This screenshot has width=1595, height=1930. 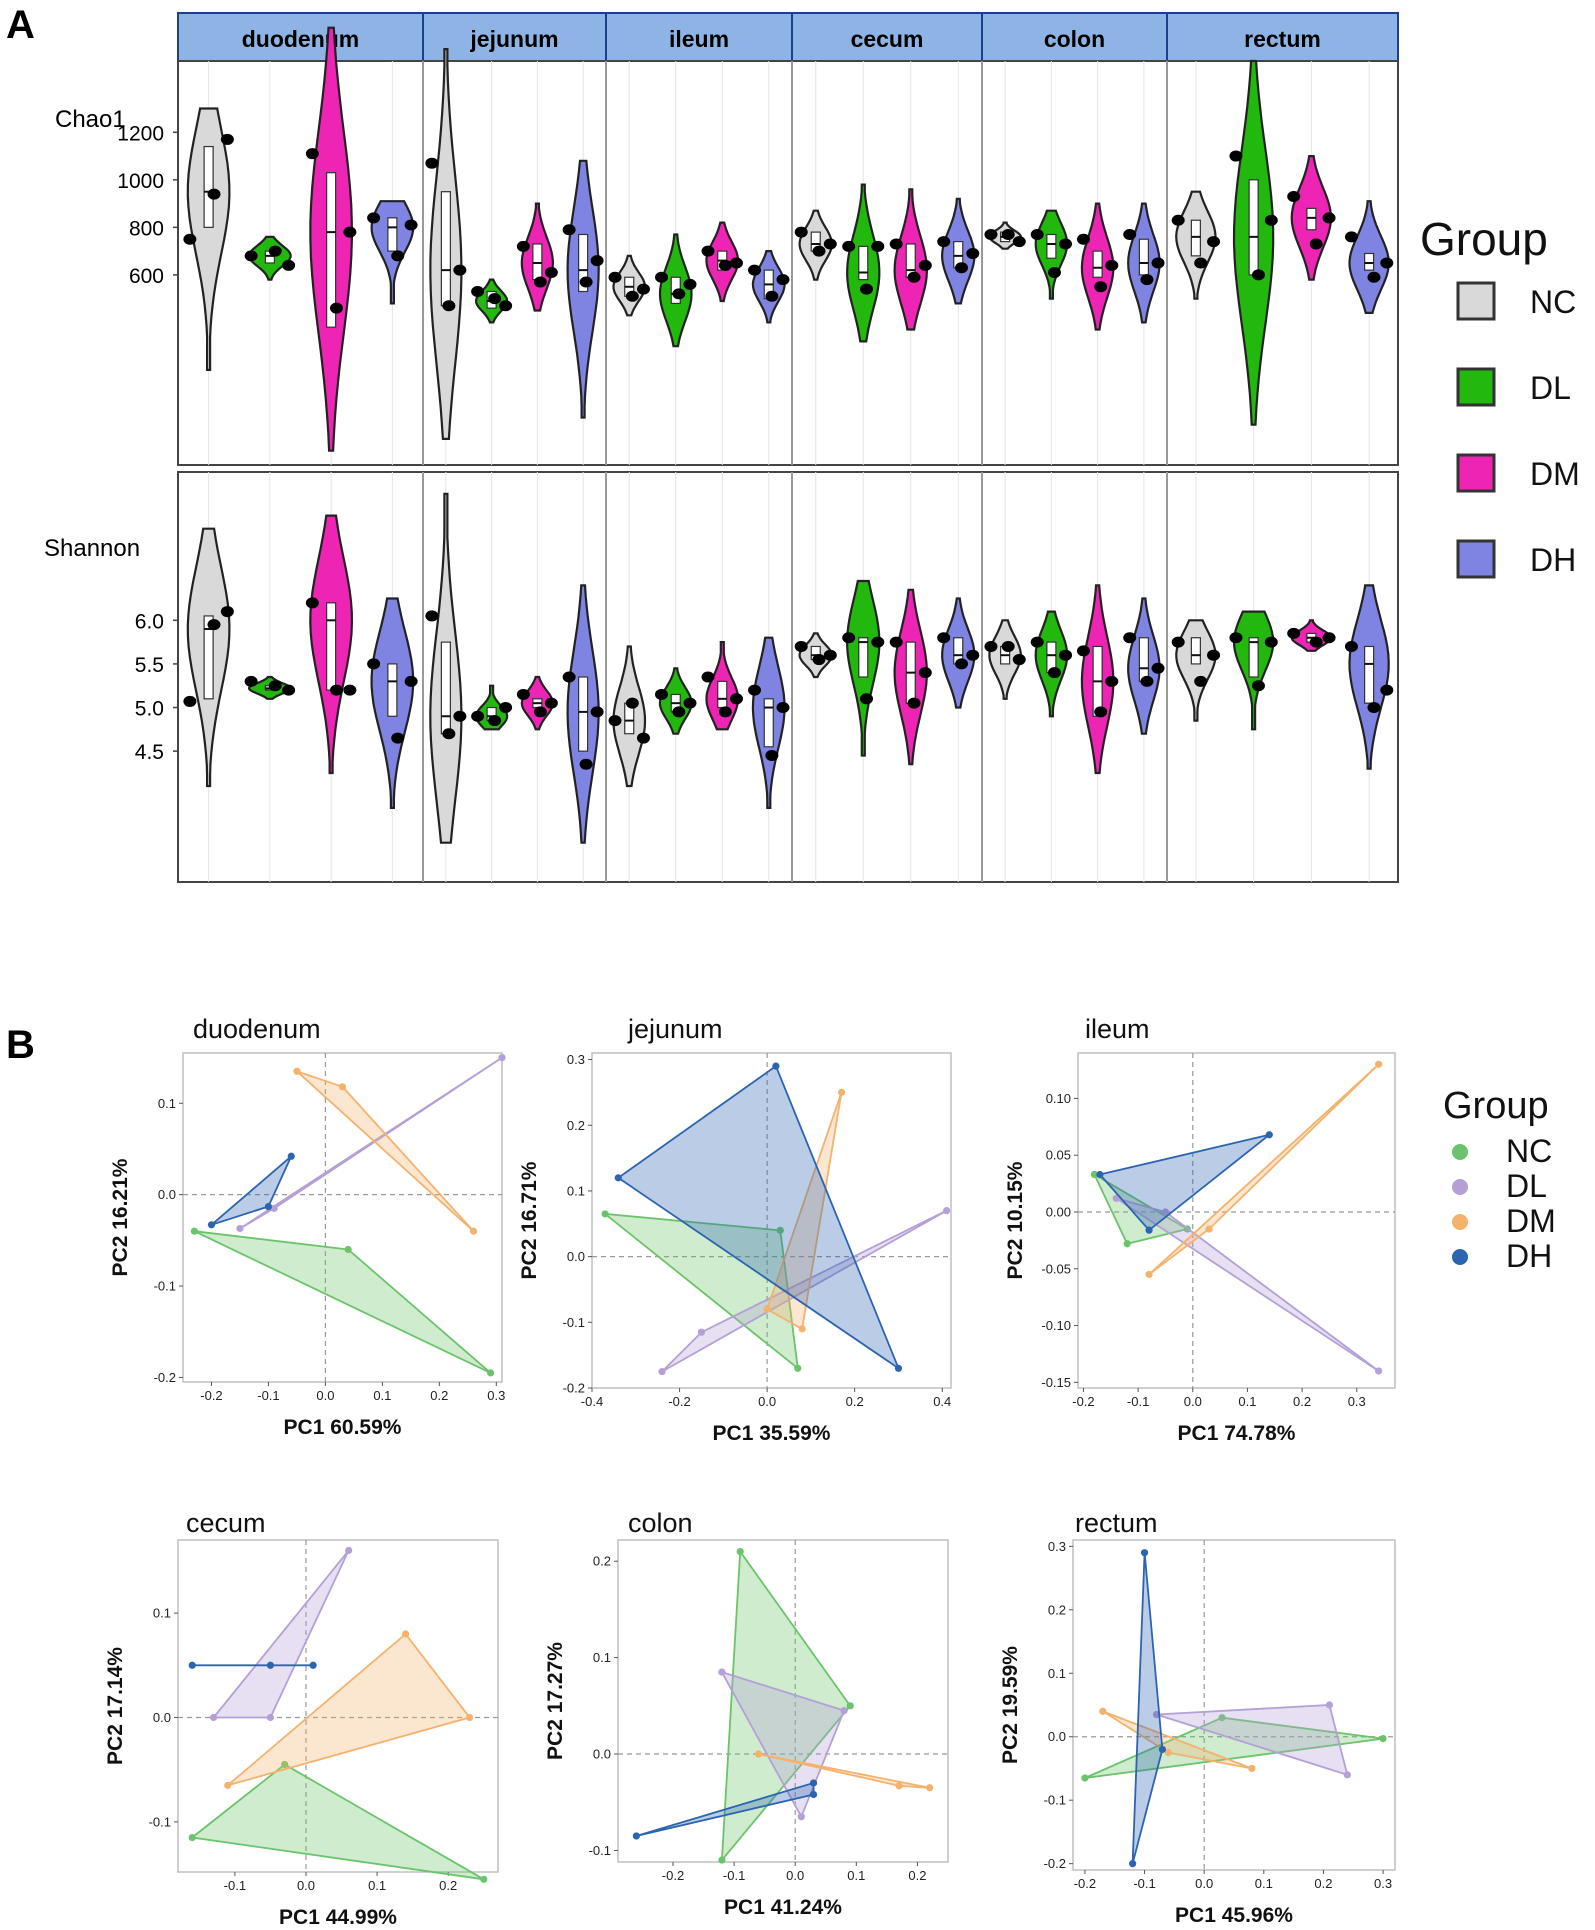 What do you see at coordinates (251, 1190) in the screenshot?
I see `hull-DH` at bounding box center [251, 1190].